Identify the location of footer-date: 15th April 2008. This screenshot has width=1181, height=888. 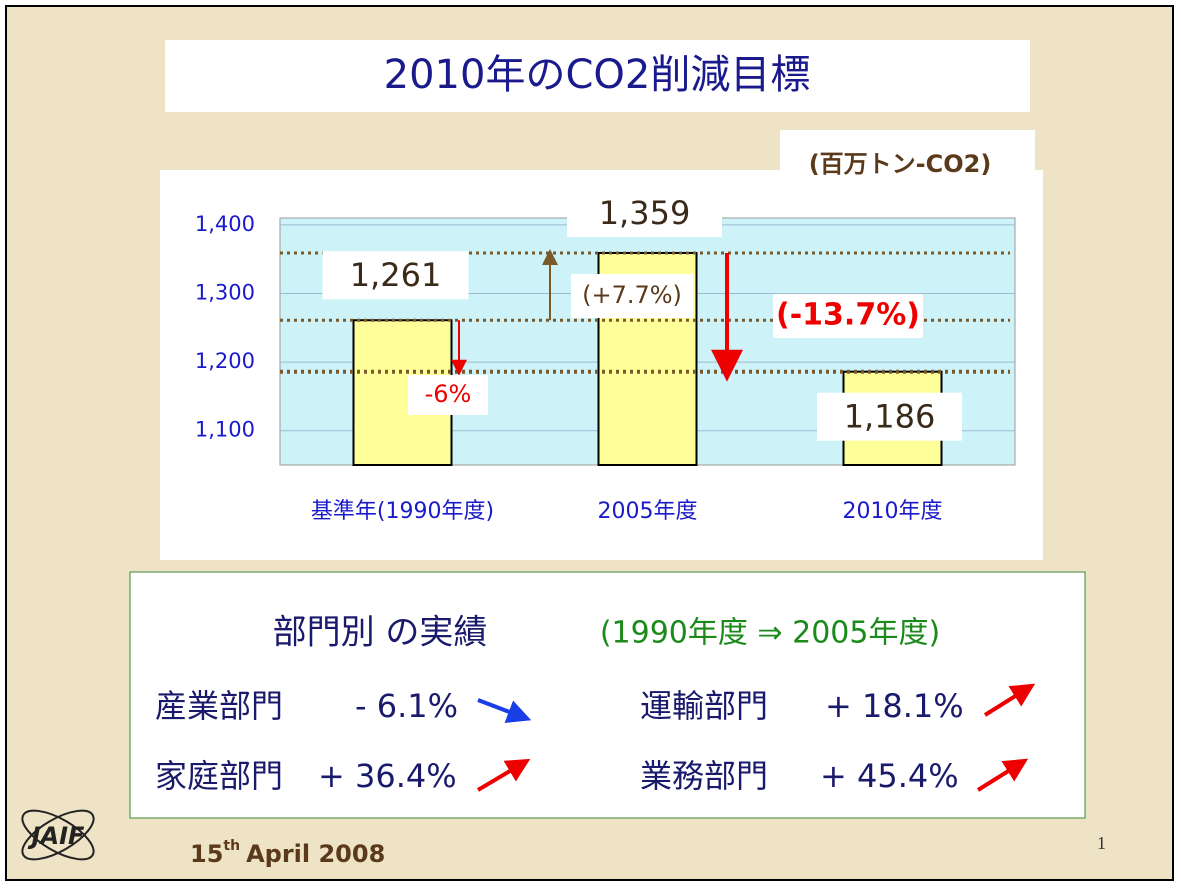
(287, 853).